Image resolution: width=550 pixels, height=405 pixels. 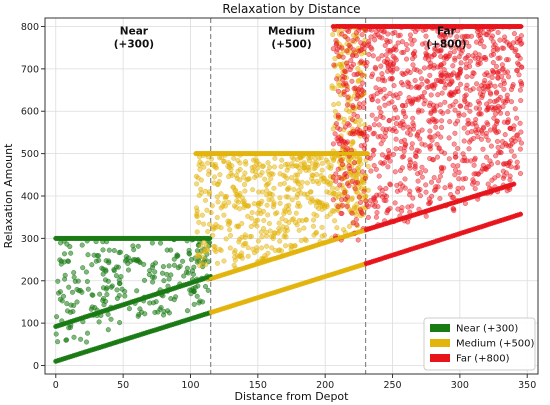 I want to click on y-axis-label: Relaxation Amount, so click(x=8, y=195).